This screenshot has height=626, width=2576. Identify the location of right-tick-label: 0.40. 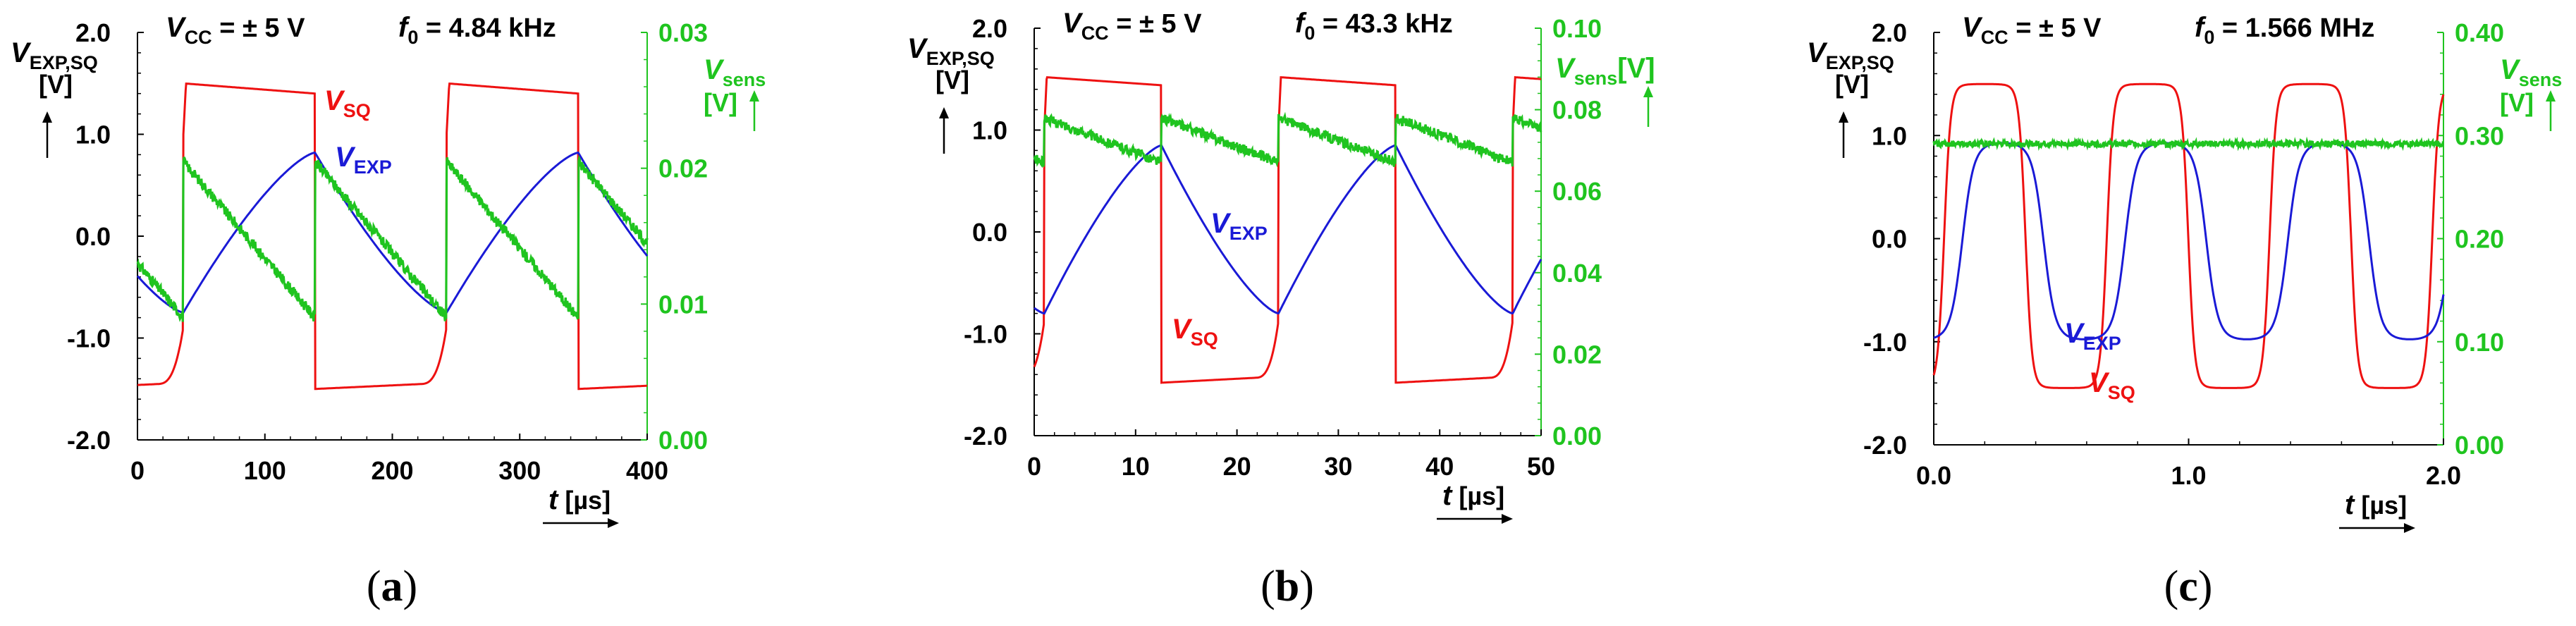
(2479, 32).